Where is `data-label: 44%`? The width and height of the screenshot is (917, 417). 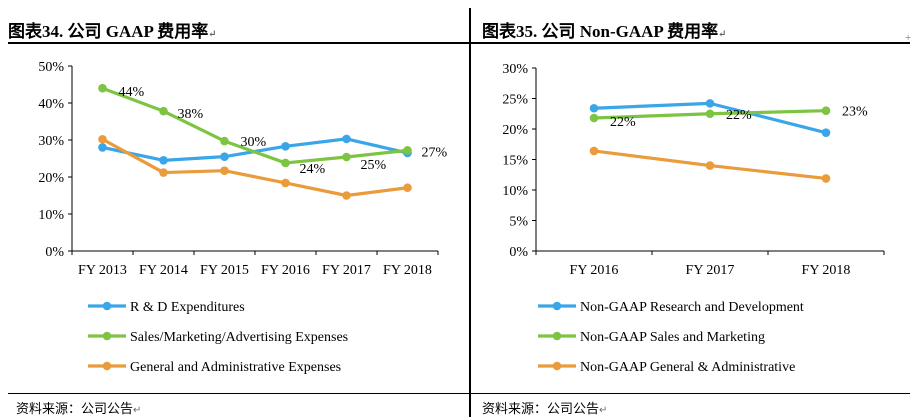 data-label: 44% is located at coordinates (132, 92).